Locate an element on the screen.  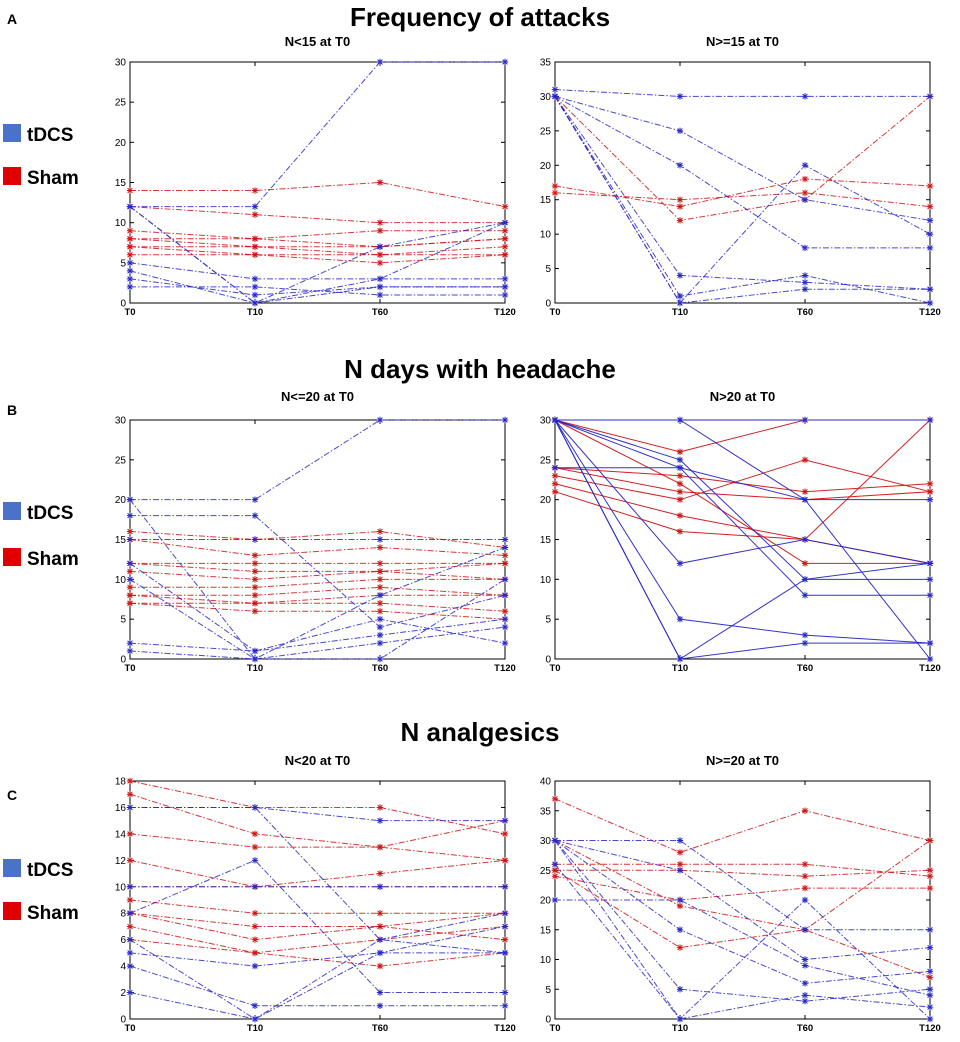
plot-subtitle: N>=20 at T0 is located at coordinates (742, 760).